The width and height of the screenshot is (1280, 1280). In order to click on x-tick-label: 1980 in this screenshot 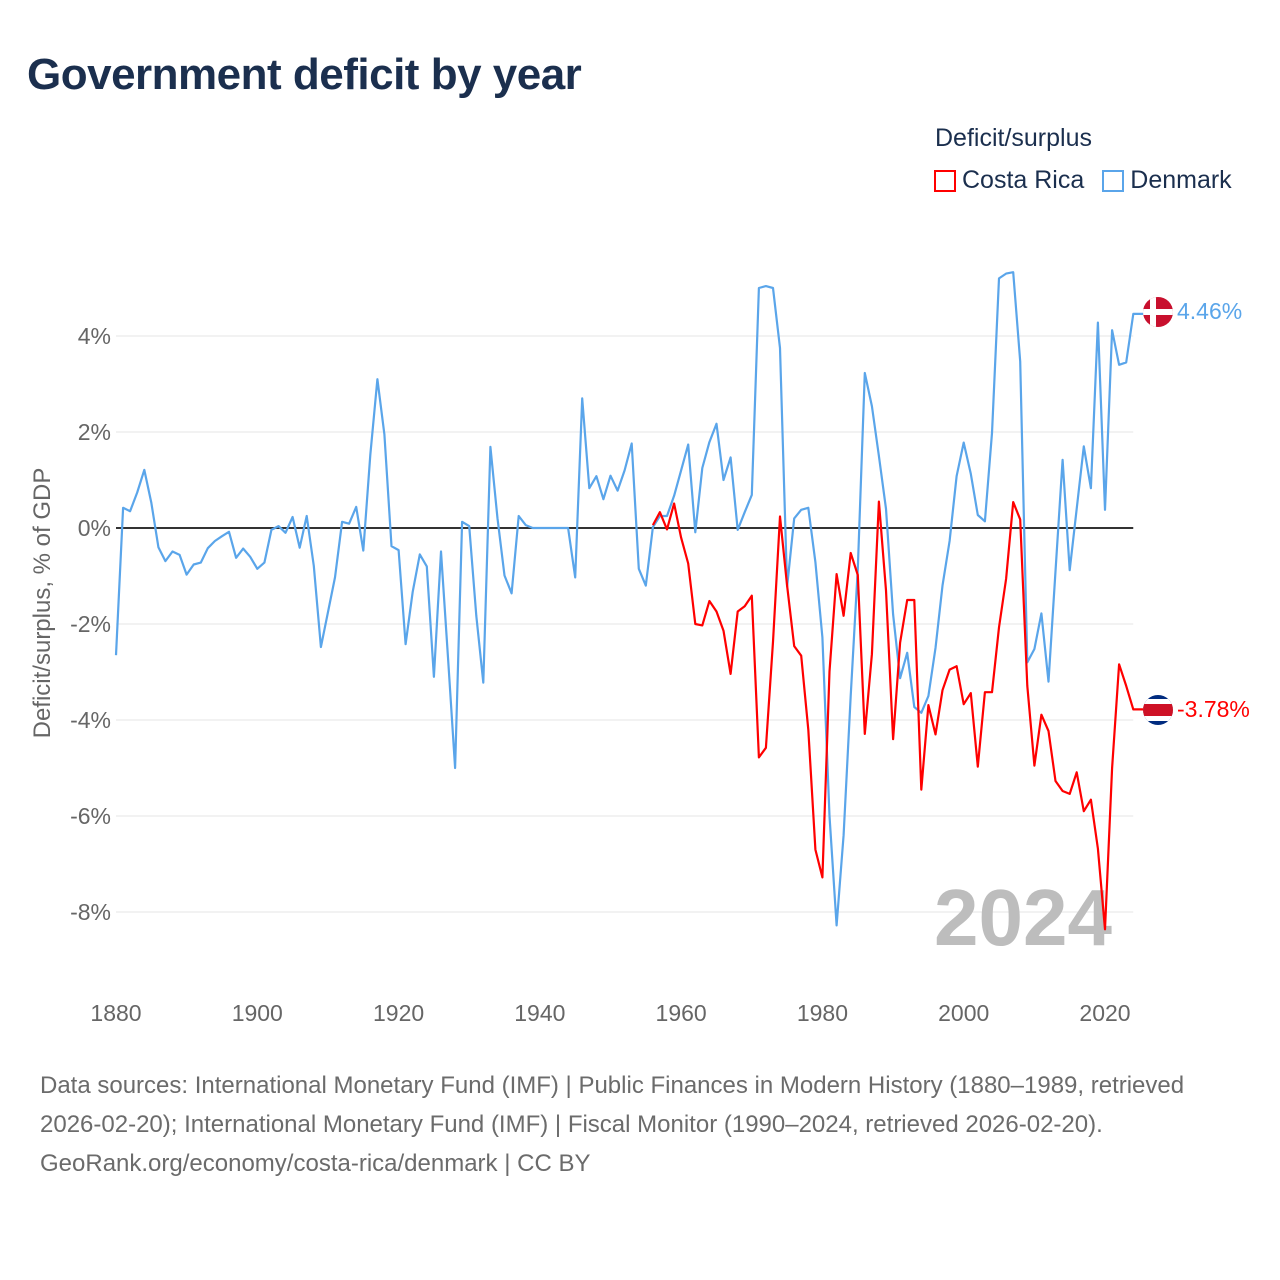, I will do `click(822, 1013)`.